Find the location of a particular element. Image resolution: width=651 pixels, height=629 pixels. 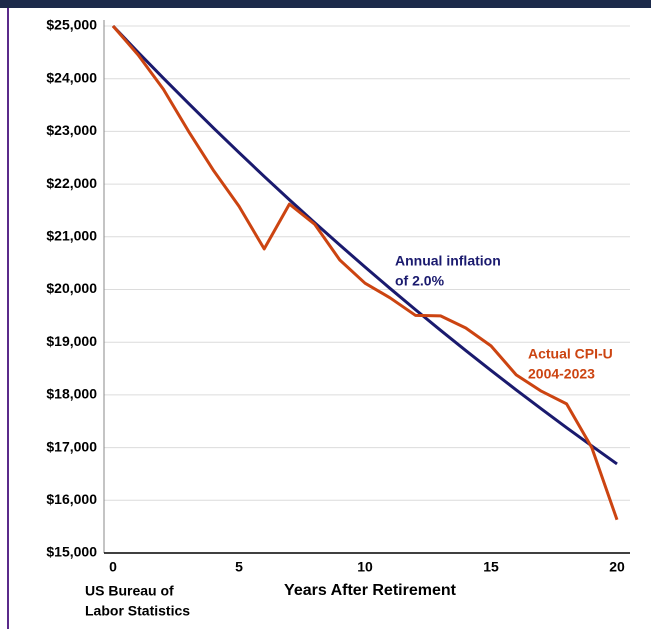

x-tick-label: 20 is located at coordinates (617, 567).